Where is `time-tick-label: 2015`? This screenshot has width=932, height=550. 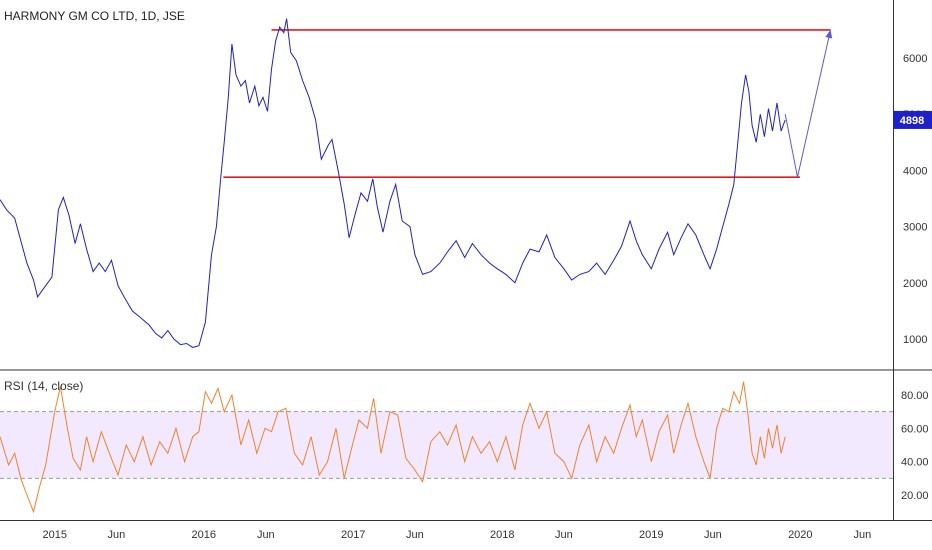
time-tick-label: 2015 is located at coordinates (54, 535).